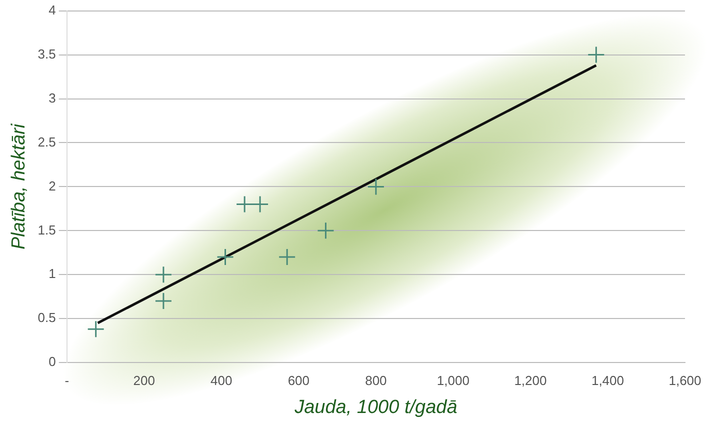  What do you see at coordinates (52, 10) in the screenshot?
I see `y-tick-label: 4` at bounding box center [52, 10].